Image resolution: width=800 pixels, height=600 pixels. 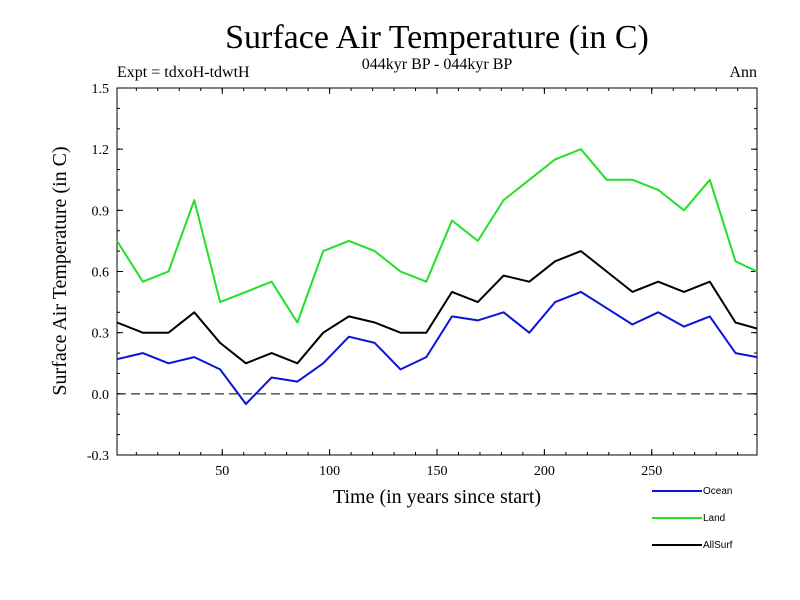 What do you see at coordinates (692, 518) in the screenshot?
I see `legend: Ocean Land AllSurf` at bounding box center [692, 518].